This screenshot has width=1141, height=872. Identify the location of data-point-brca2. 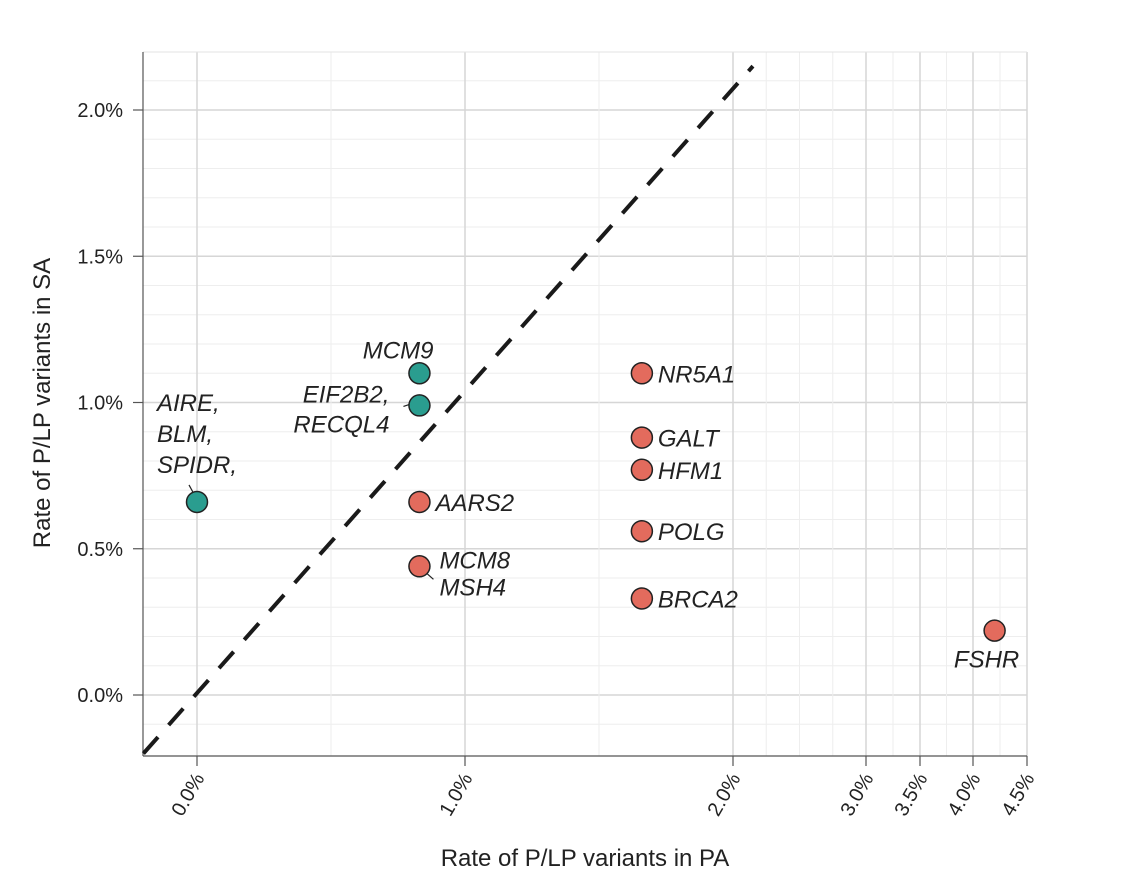
(642, 598).